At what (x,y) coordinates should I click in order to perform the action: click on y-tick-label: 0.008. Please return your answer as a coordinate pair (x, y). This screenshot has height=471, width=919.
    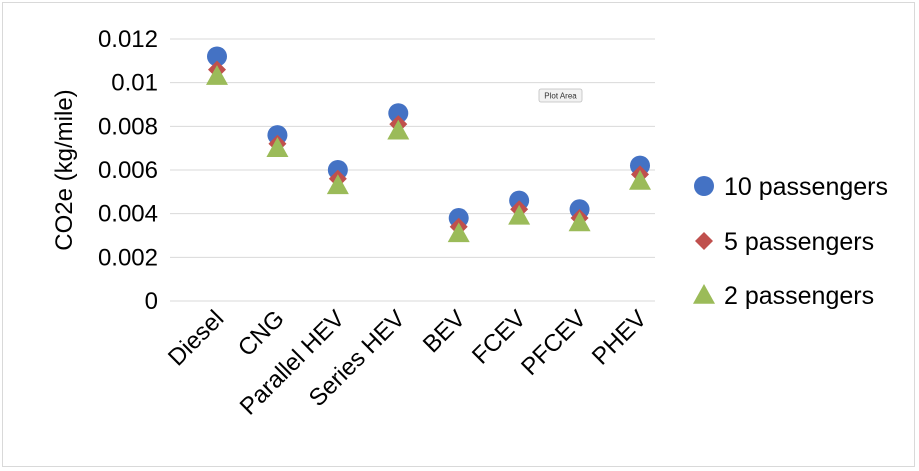
    Looking at the image, I should click on (128, 126).